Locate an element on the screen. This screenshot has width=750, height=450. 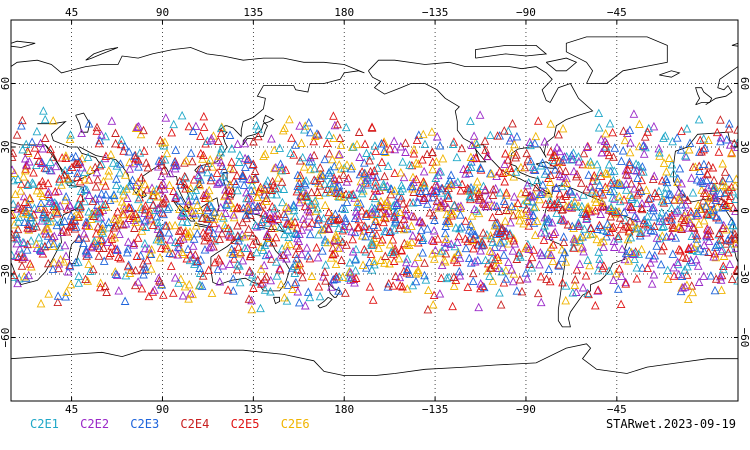
coastline is located at coordinates (511, 52).